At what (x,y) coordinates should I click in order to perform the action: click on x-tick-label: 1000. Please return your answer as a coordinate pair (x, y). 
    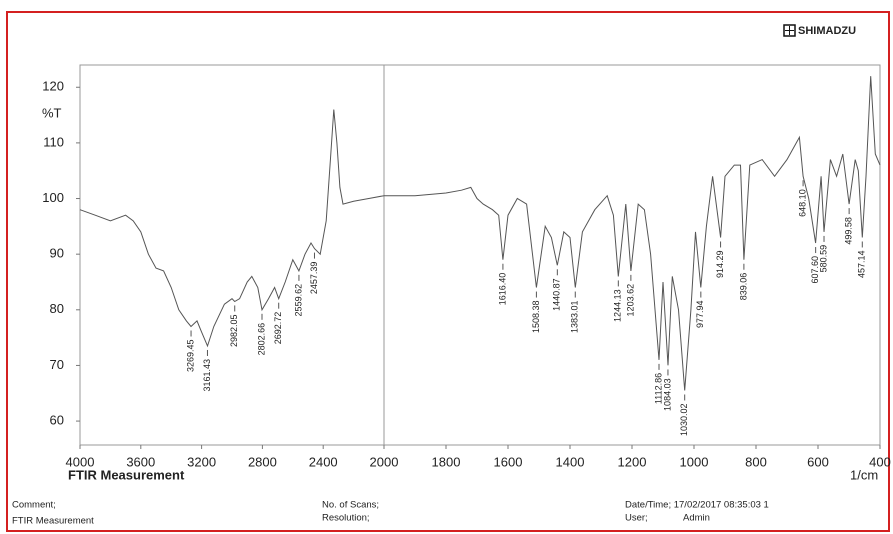
    Looking at the image, I should click on (694, 461).